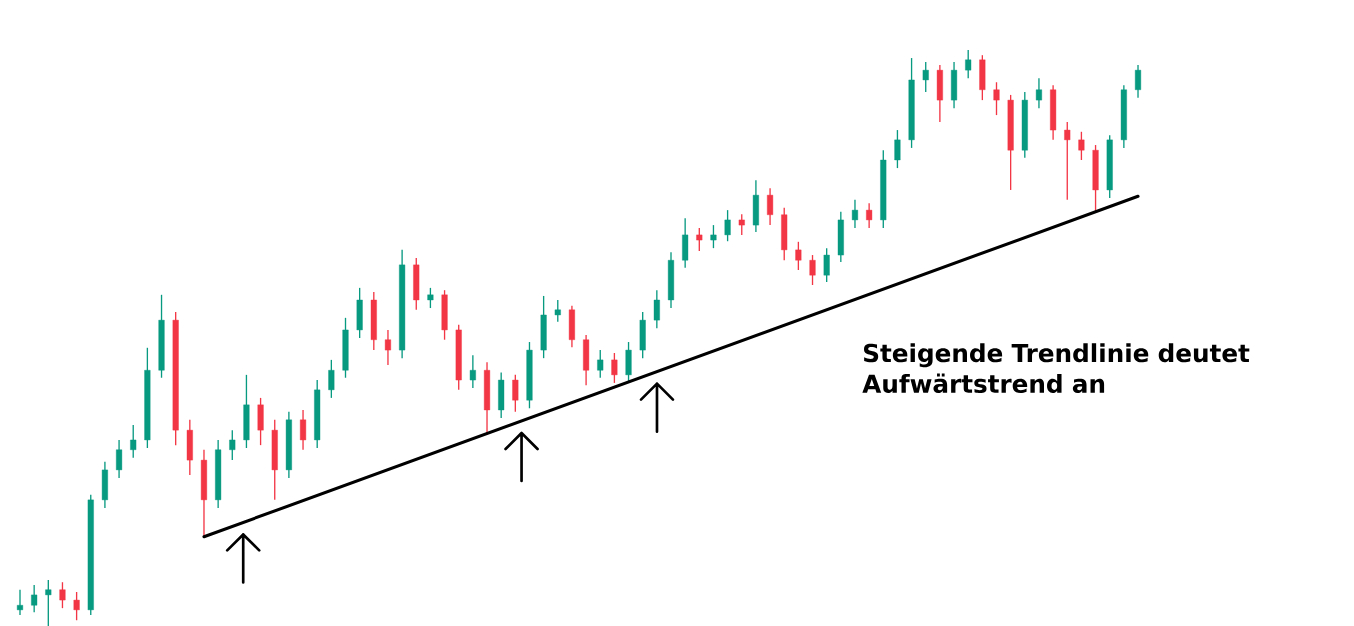 The height and width of the screenshot is (626, 1354). Describe the element at coordinates (1056, 368) in the screenshot. I see `annotation: Steigende Trendlinie deutet Aufwärtstrend an` at that location.